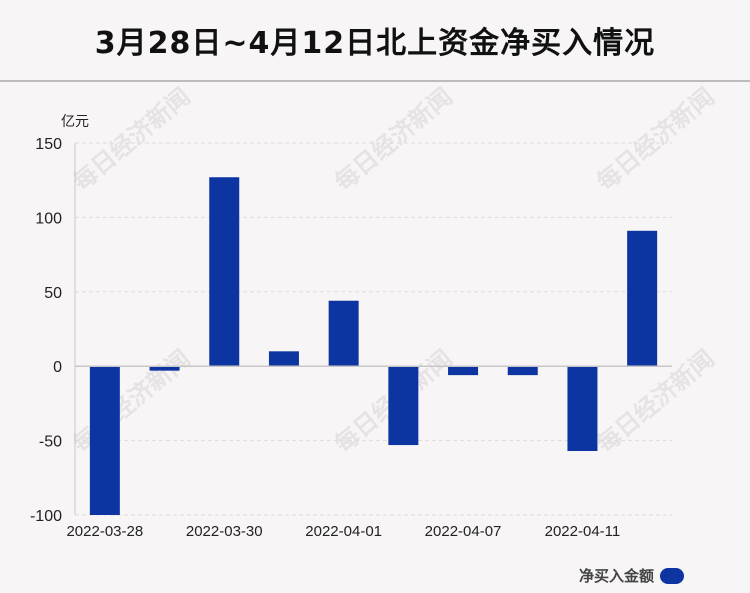 This screenshot has width=750, height=593. Describe the element at coordinates (583, 531) in the screenshot. I see `x-tick-label: 2022-04-11` at that location.